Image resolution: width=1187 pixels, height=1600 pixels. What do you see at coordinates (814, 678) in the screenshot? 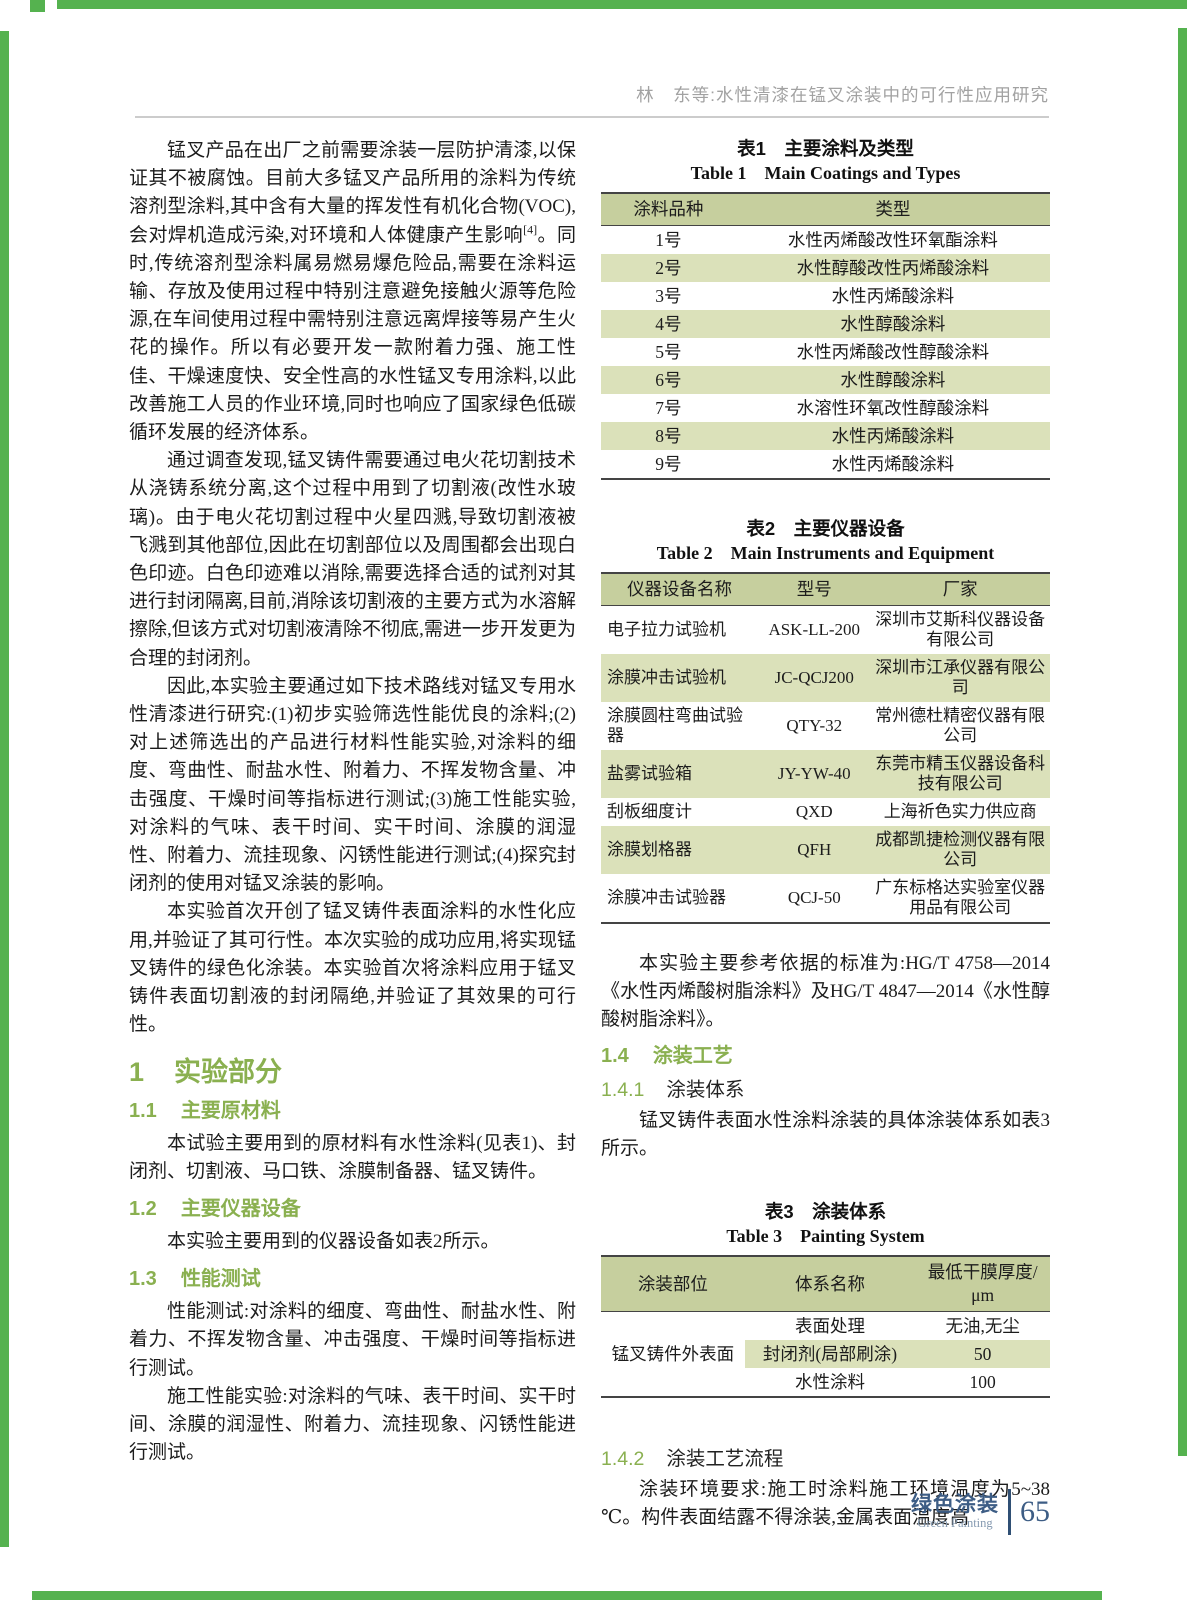
I see `table-cell: JC-QCJ200` at bounding box center [814, 678].